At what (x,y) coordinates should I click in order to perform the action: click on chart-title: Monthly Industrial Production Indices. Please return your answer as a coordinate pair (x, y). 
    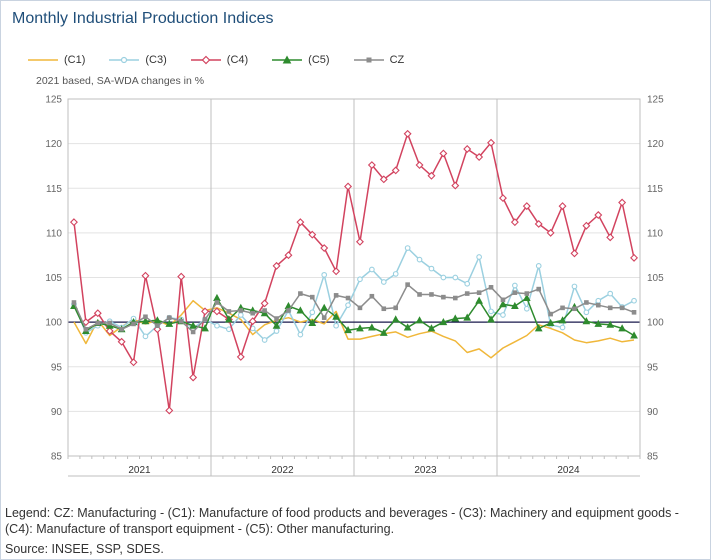
    Looking at the image, I should click on (143, 18).